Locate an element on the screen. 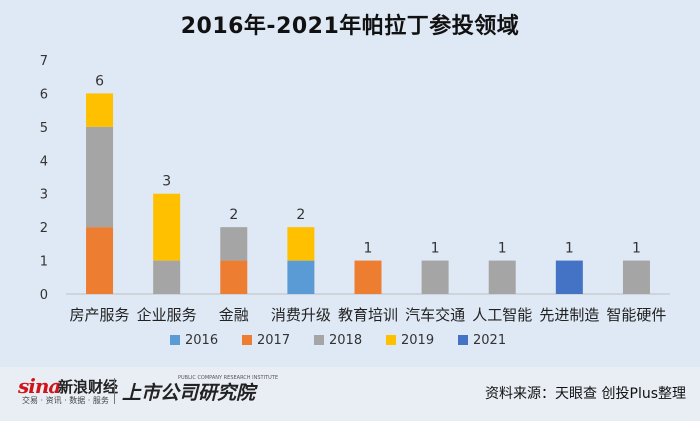 Image resolution: width=700 pixels, height=421 pixels. legend-swatch-2021 is located at coordinates (463, 340).